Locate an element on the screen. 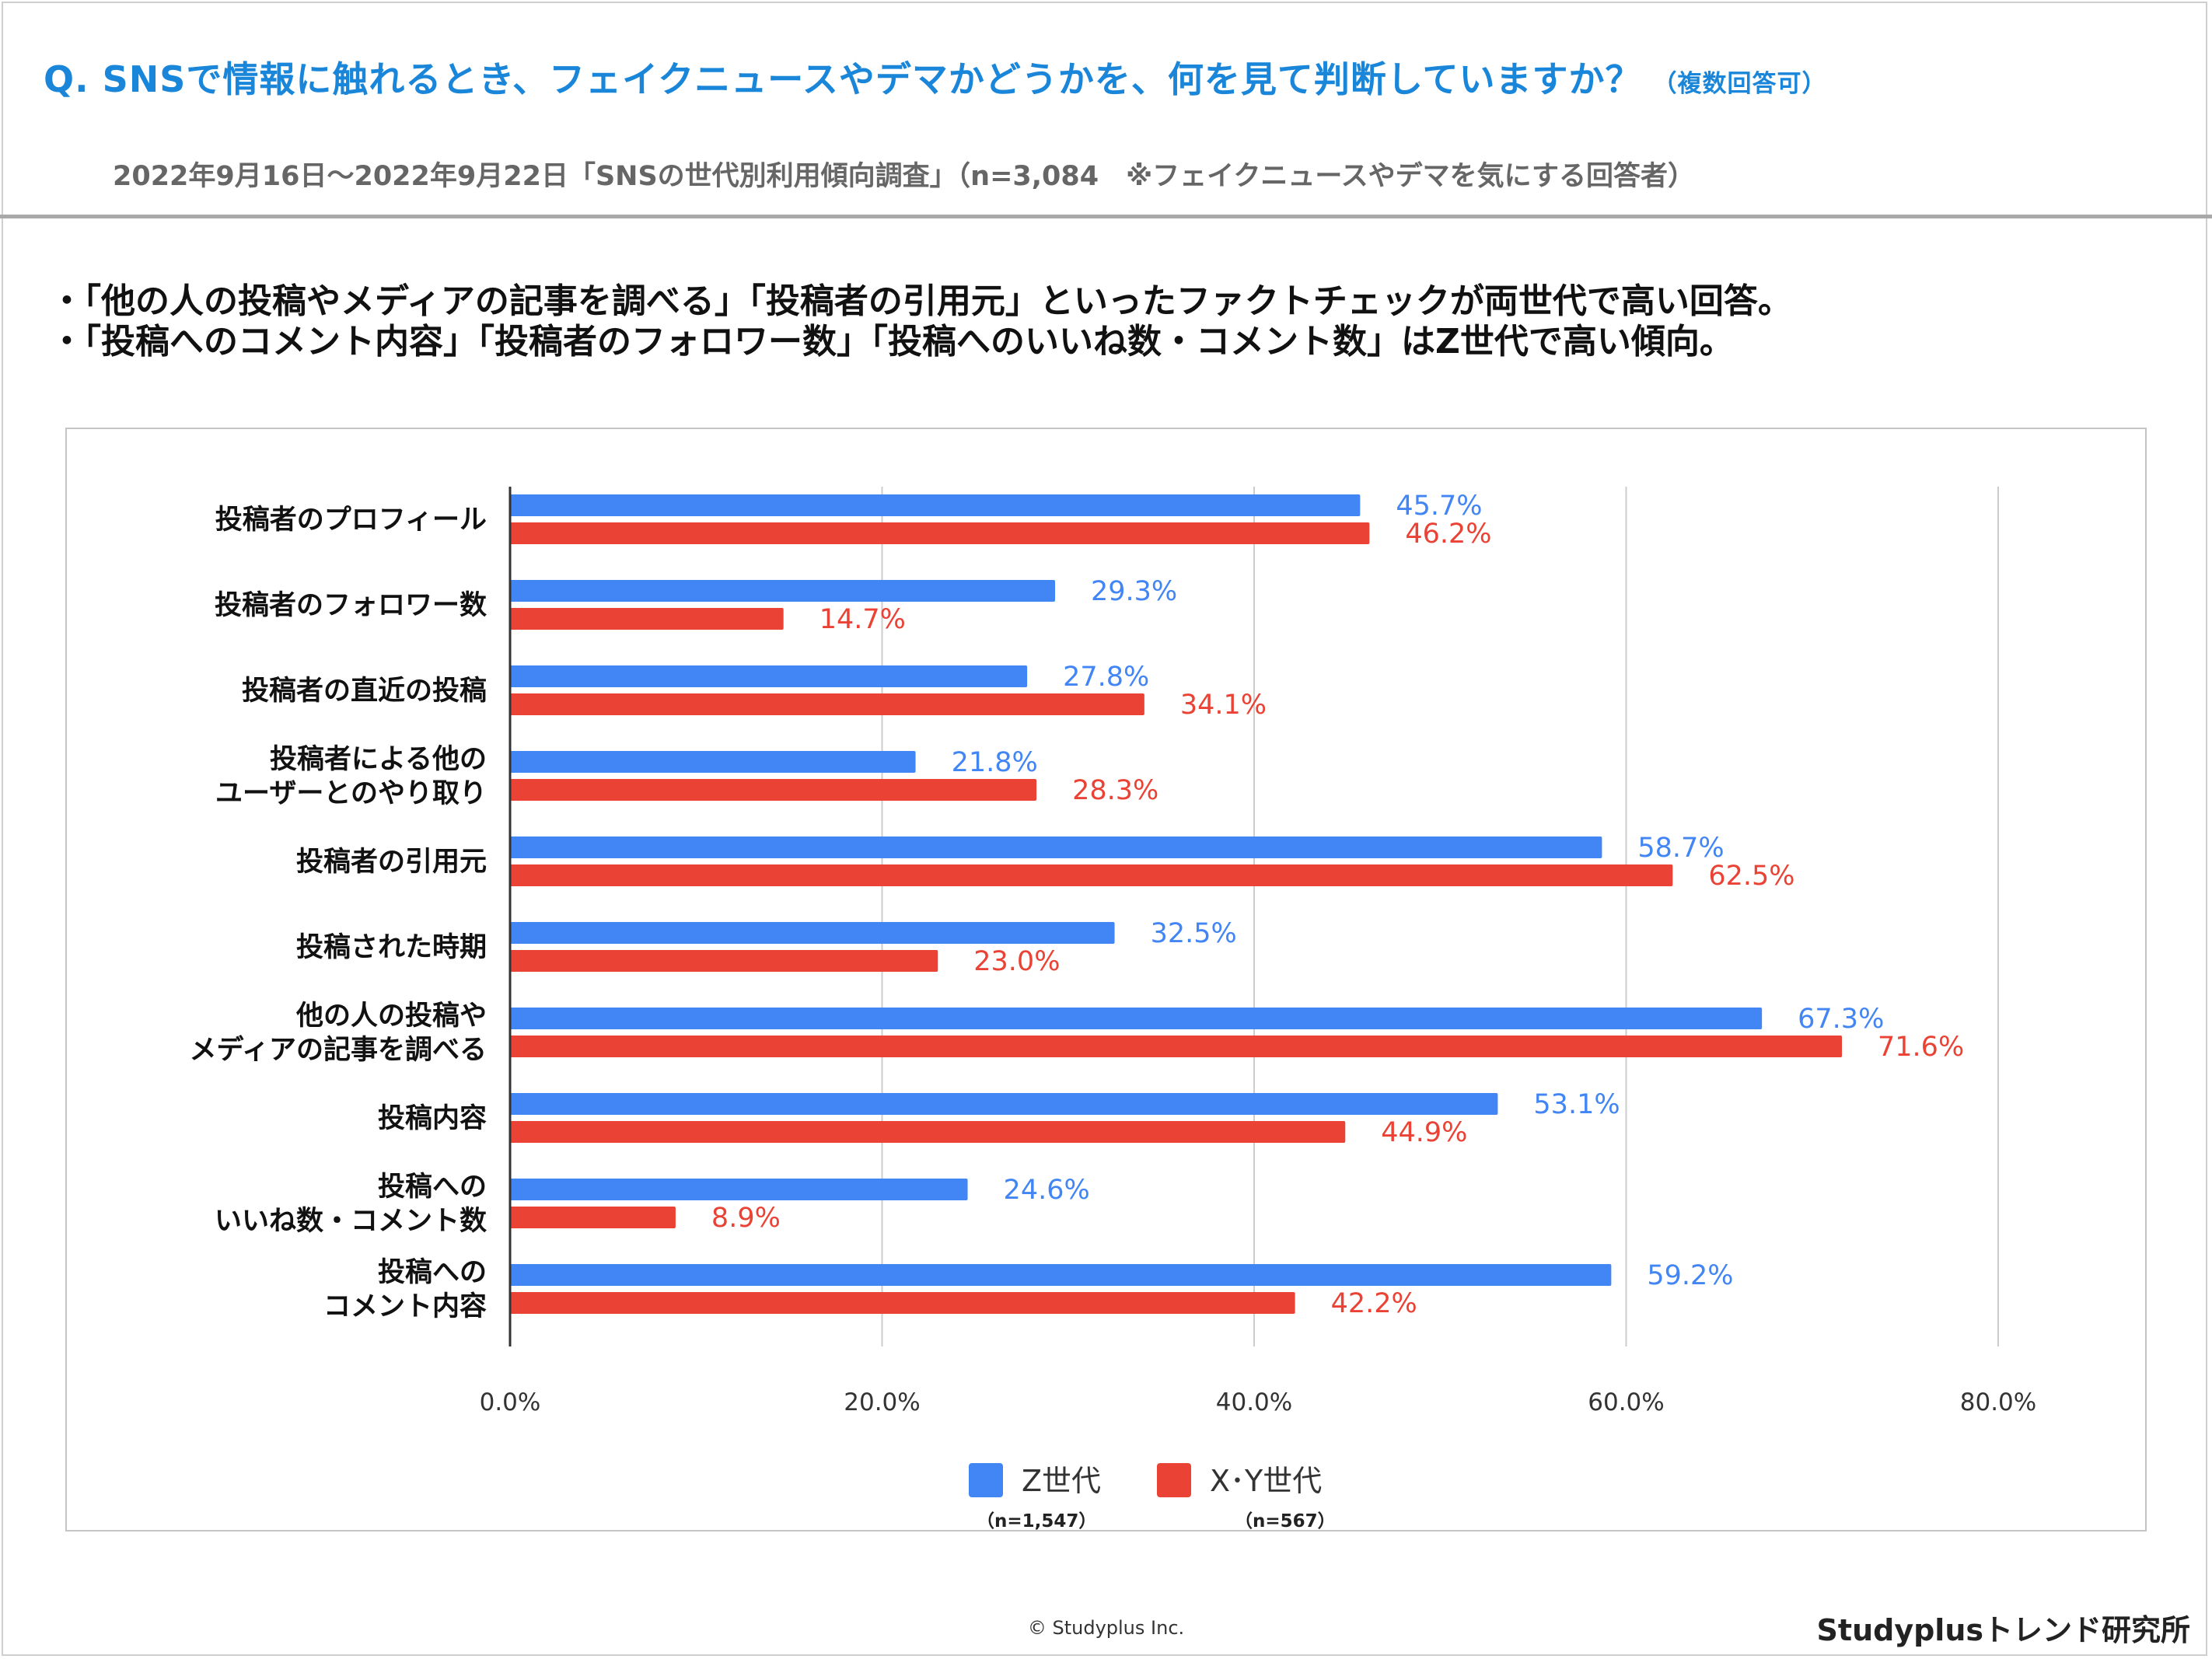 This screenshot has height=1659, width=2212. bar-value-label: 29.3% is located at coordinates (1134, 591).